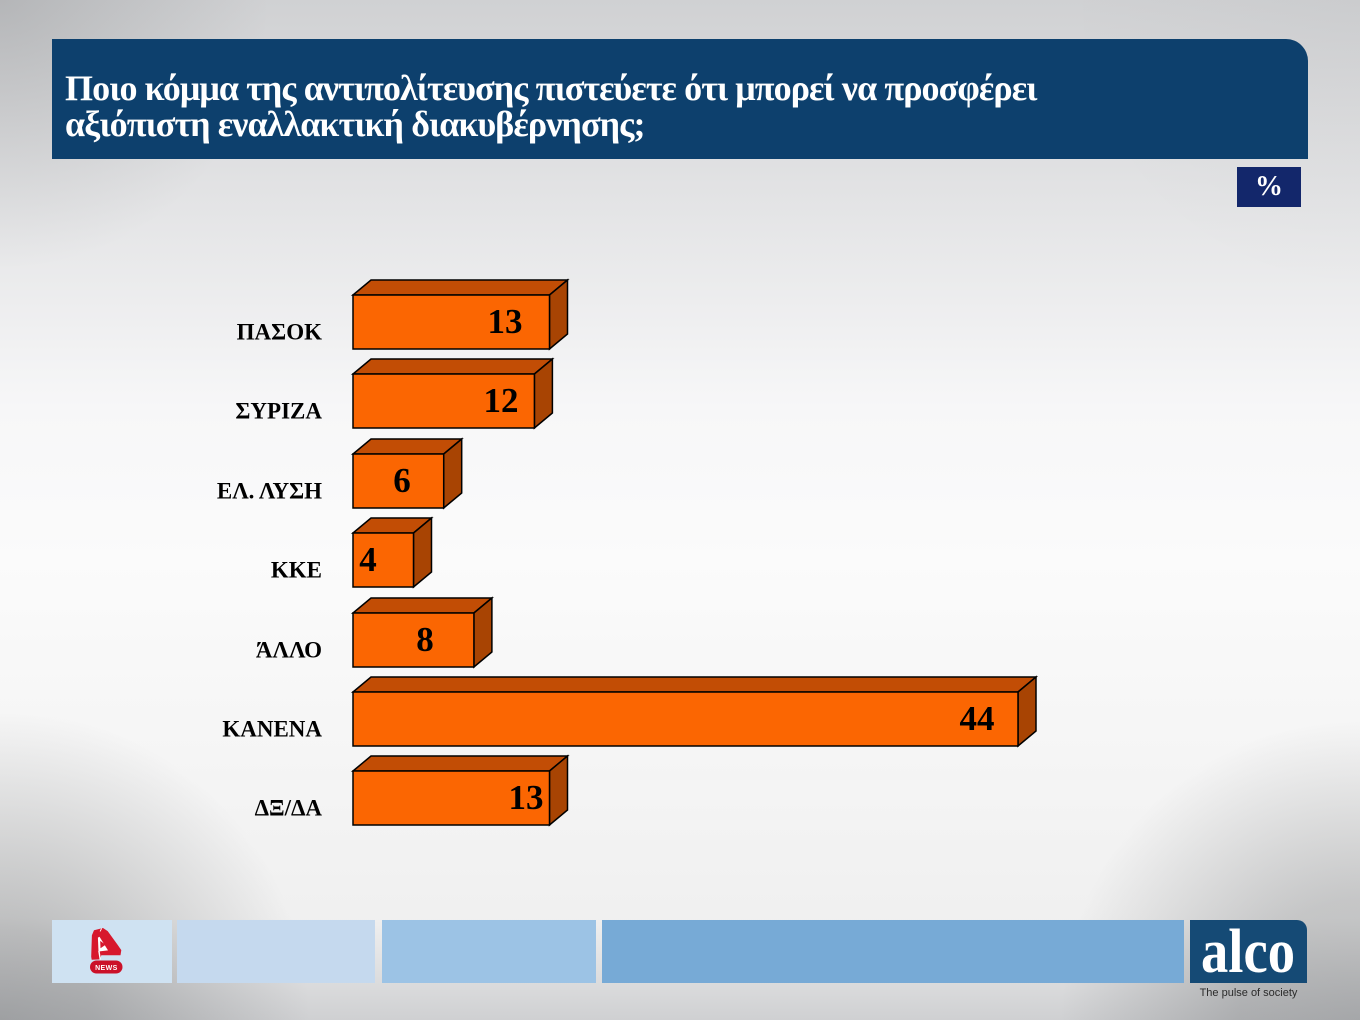  I want to click on svg-text: ΕΛ. ΛΥΣΗ, so click(269, 491).